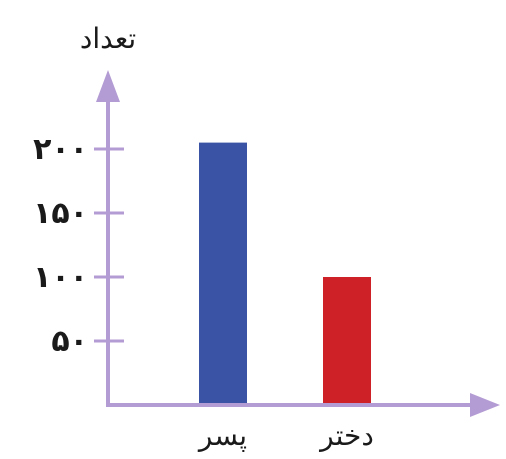 This screenshot has width=506, height=459. Describe the element at coordinates (78, 245) in the screenshot. I see `y-axis-ticks: ۵۰ ۱۰۰ ۱۵۰ ۲۰۰` at that location.